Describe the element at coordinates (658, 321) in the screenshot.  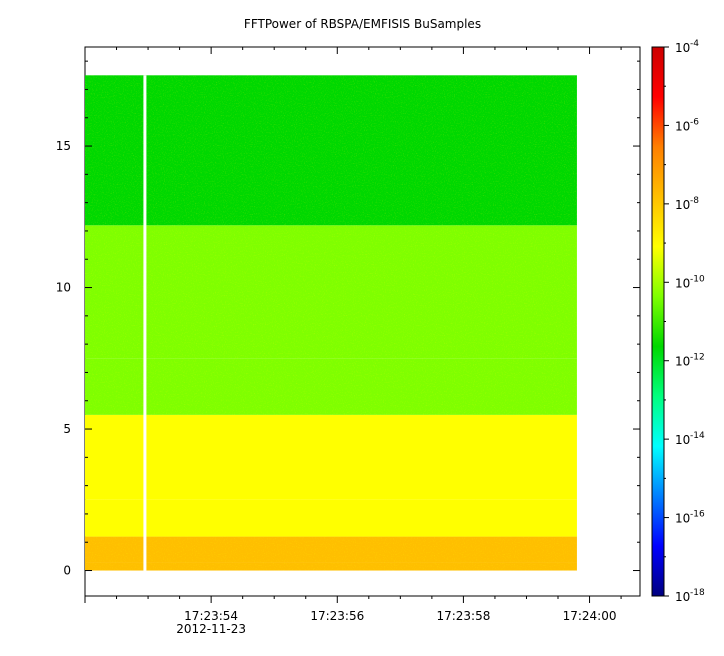
I see `colorbar` at that location.